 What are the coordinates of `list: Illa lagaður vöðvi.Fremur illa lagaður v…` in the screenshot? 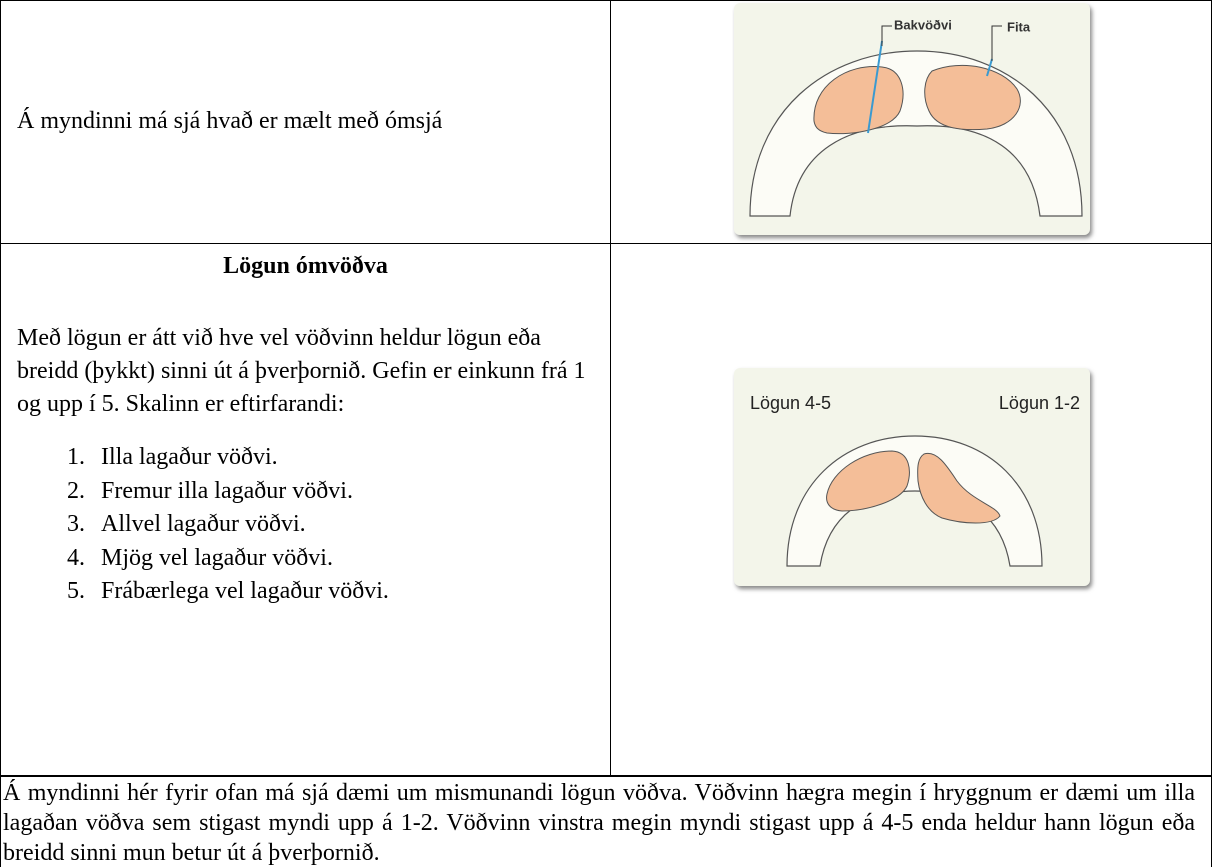 It's located at (305, 525).